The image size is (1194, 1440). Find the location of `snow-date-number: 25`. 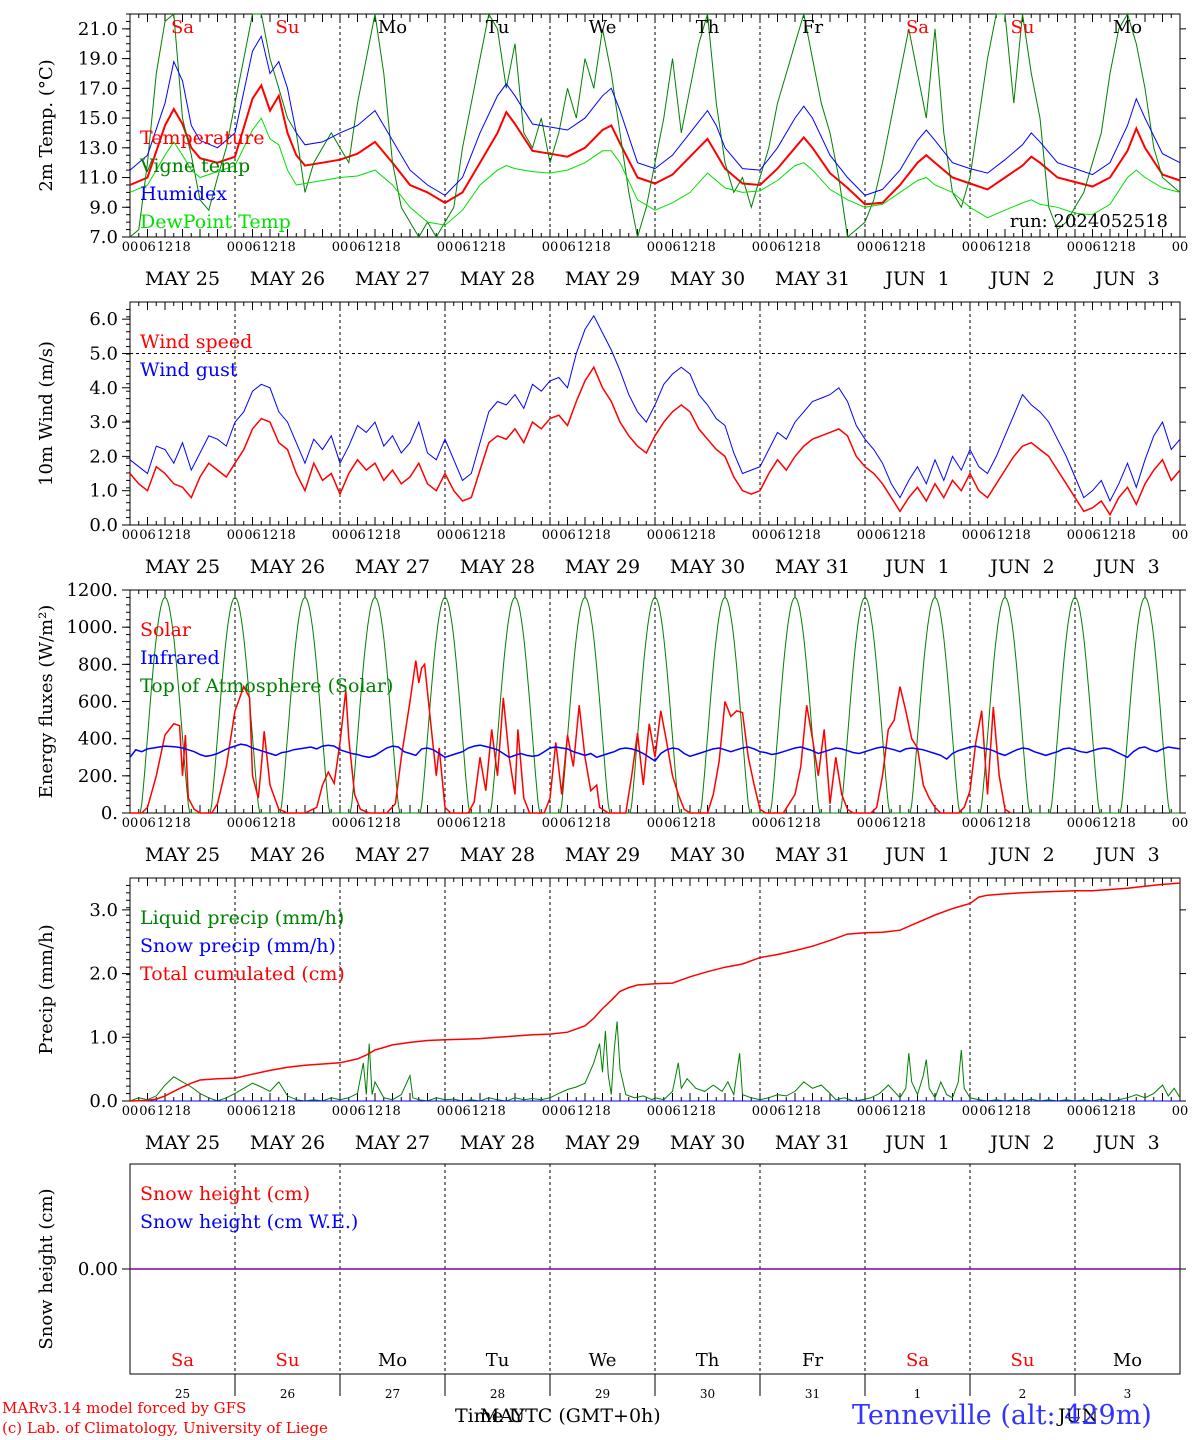

snow-date-number: 25 is located at coordinates (182, 1394).